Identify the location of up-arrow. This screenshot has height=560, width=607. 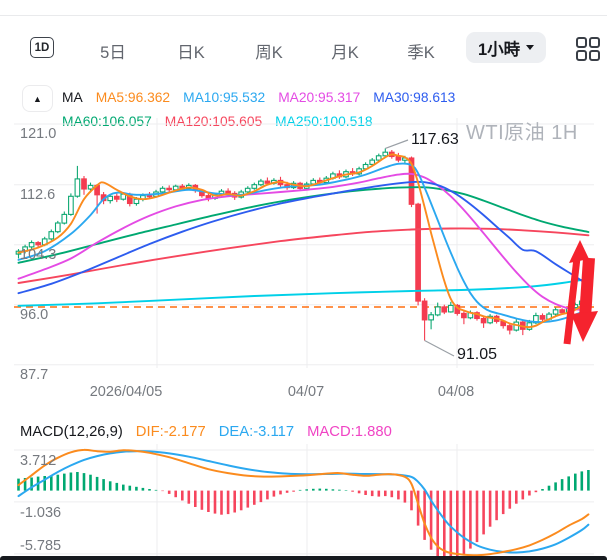
(576, 292).